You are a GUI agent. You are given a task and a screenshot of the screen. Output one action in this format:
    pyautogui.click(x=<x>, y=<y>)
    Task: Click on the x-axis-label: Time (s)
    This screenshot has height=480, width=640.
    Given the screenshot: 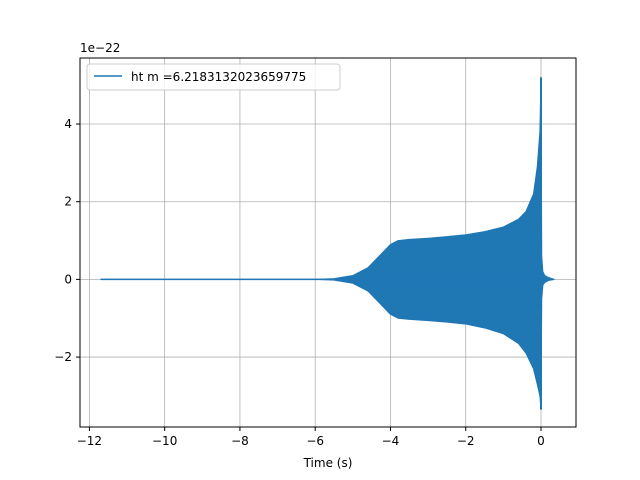 What is the action you would take?
    pyautogui.click(x=328, y=463)
    